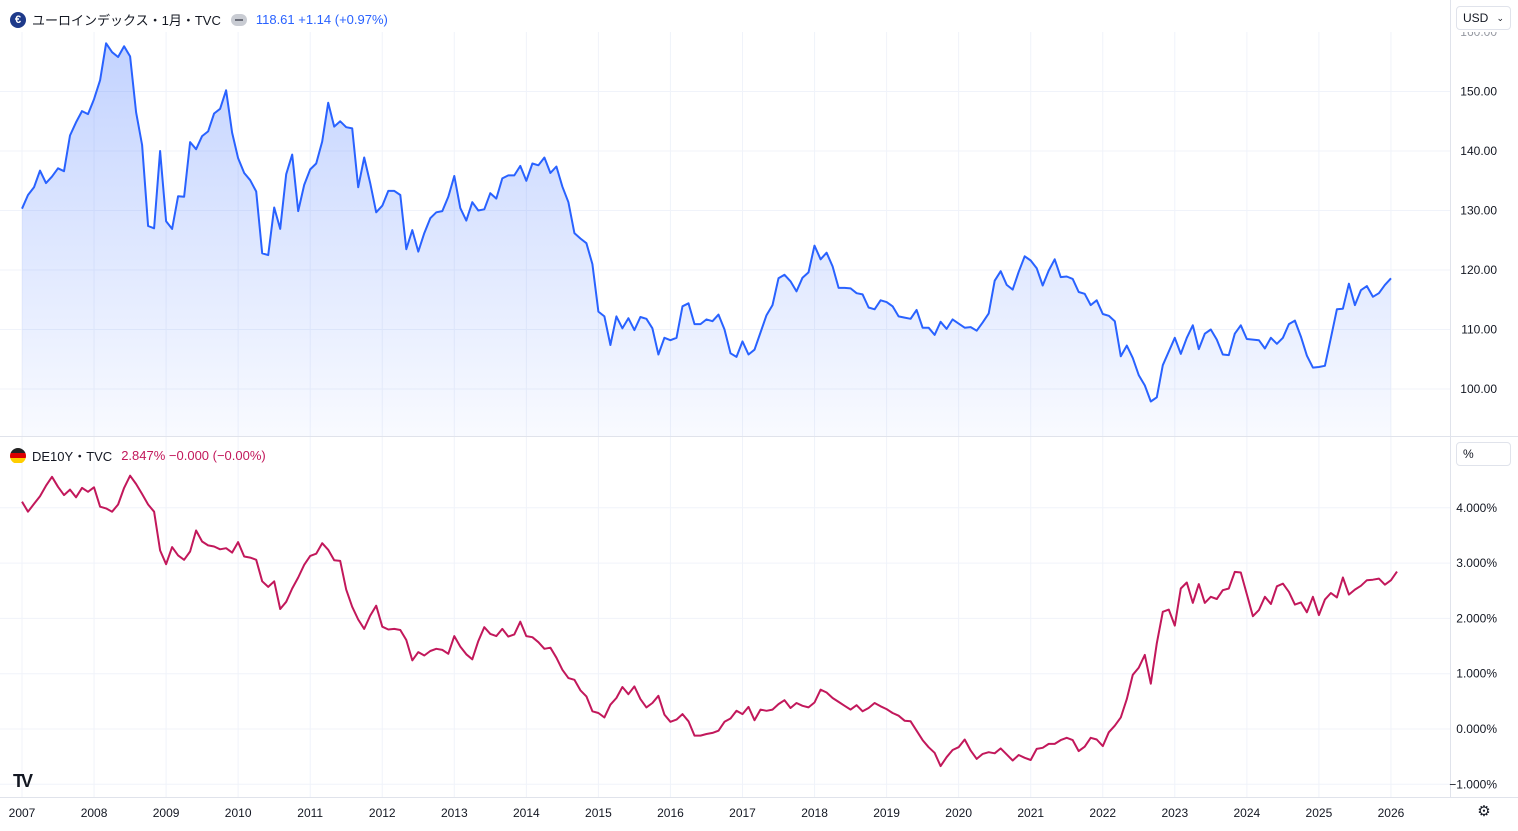 Image resolution: width=1518 pixels, height=831 pixels. Describe the element at coordinates (1473, 784) in the screenshot. I see `y-tick-label: −1.000%` at that location.